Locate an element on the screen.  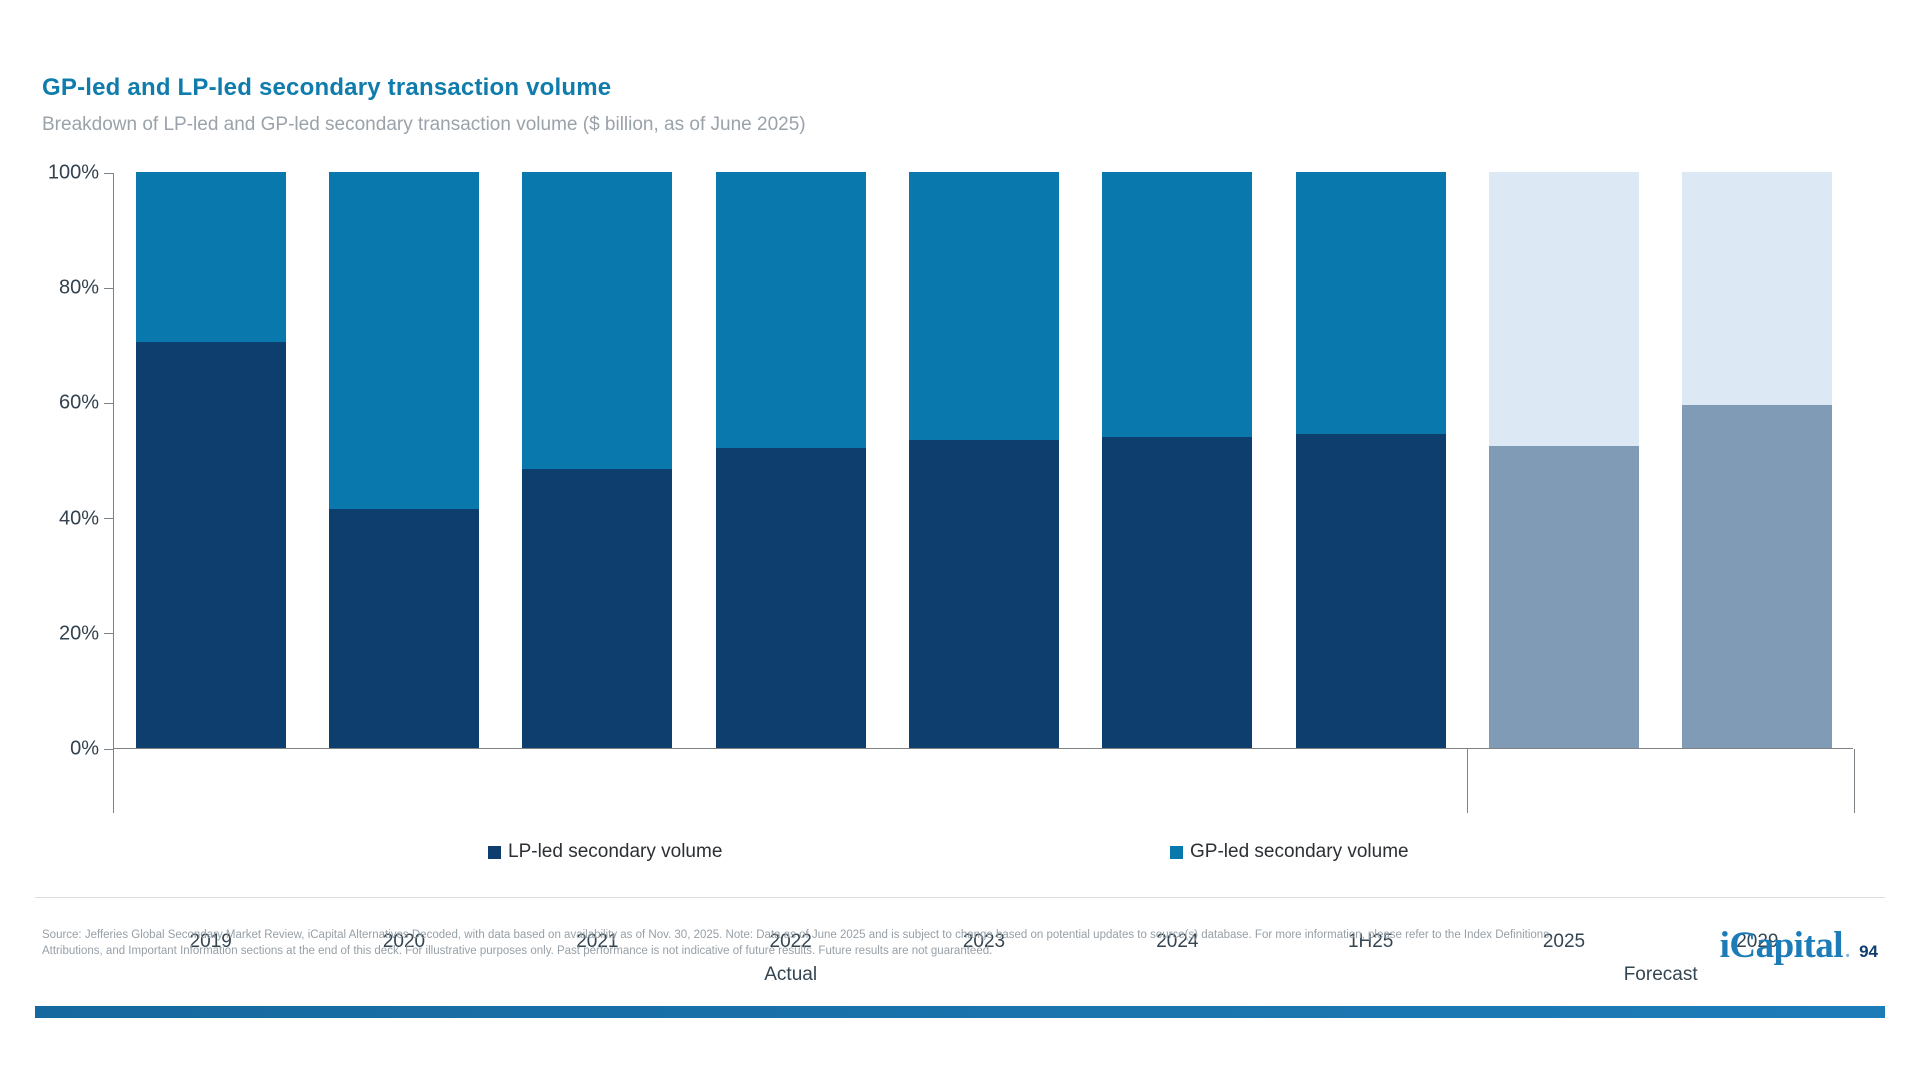
y-axis-tick-label: 100% is located at coordinates (73, 172).